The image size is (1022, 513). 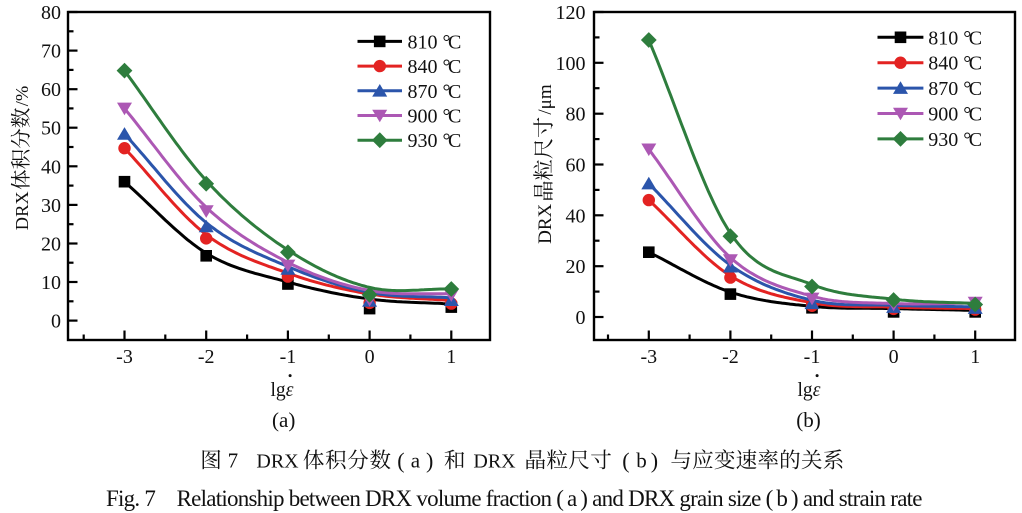 What do you see at coordinates (545, 99) in the screenshot?
I see `svg-text: /μm` at bounding box center [545, 99].